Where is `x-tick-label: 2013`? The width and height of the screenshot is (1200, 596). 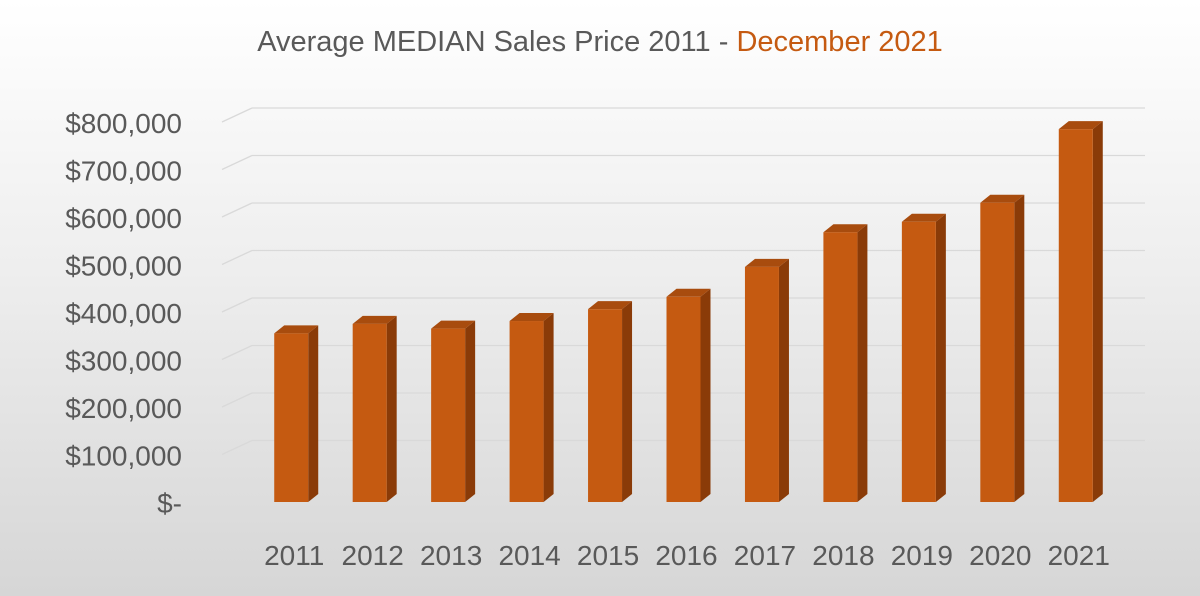
x-tick-label: 2013 is located at coordinates (451, 555).